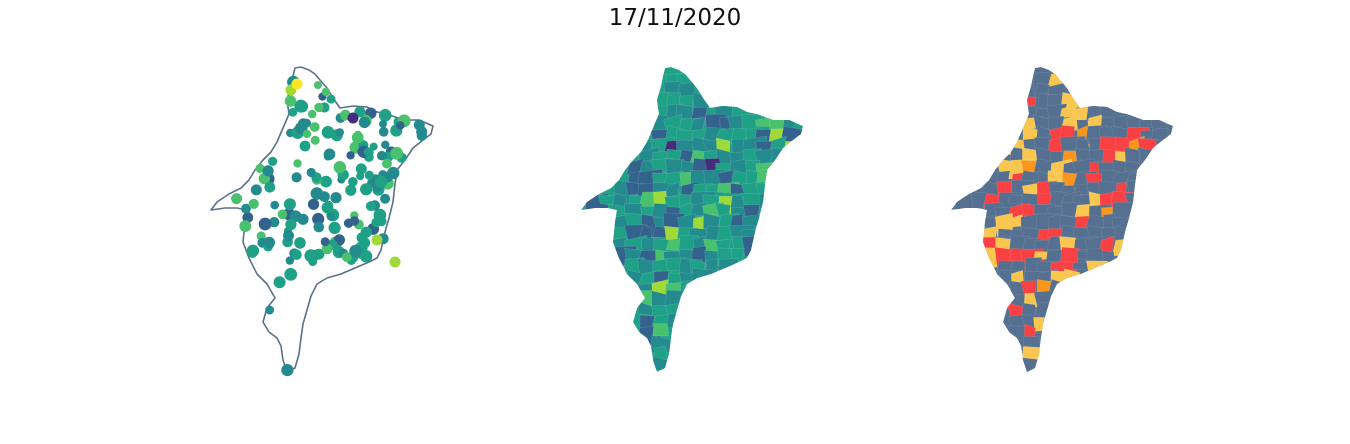 This screenshot has height=444, width=1350. I want to click on choropleth-categorical-panel, so click(1065, 222).